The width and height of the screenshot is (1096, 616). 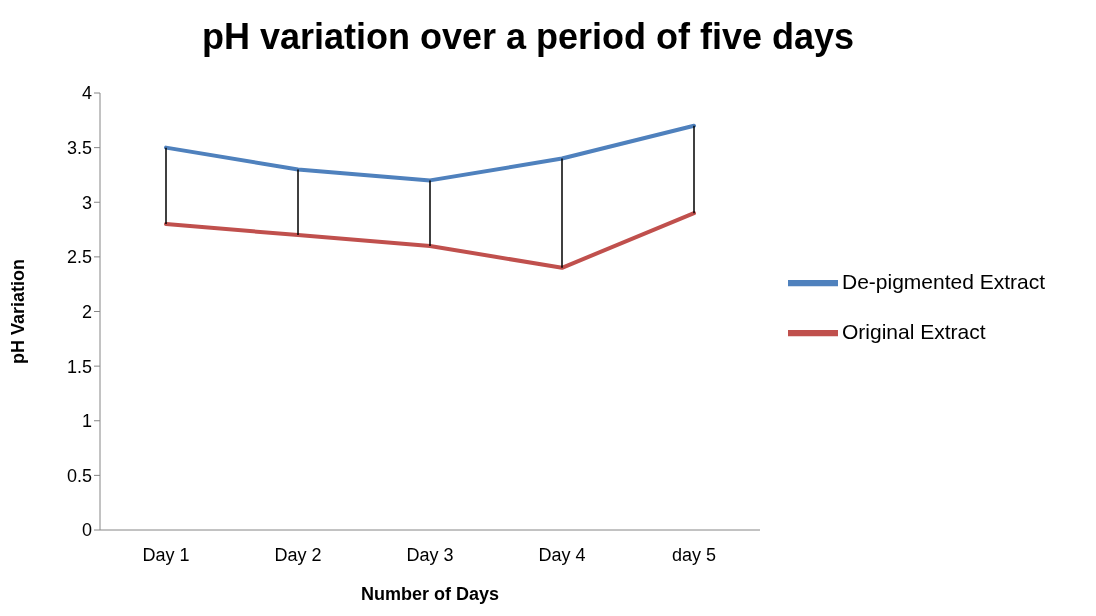 What do you see at coordinates (18, 311) in the screenshot?
I see `y-axis-title: pH Variation` at bounding box center [18, 311].